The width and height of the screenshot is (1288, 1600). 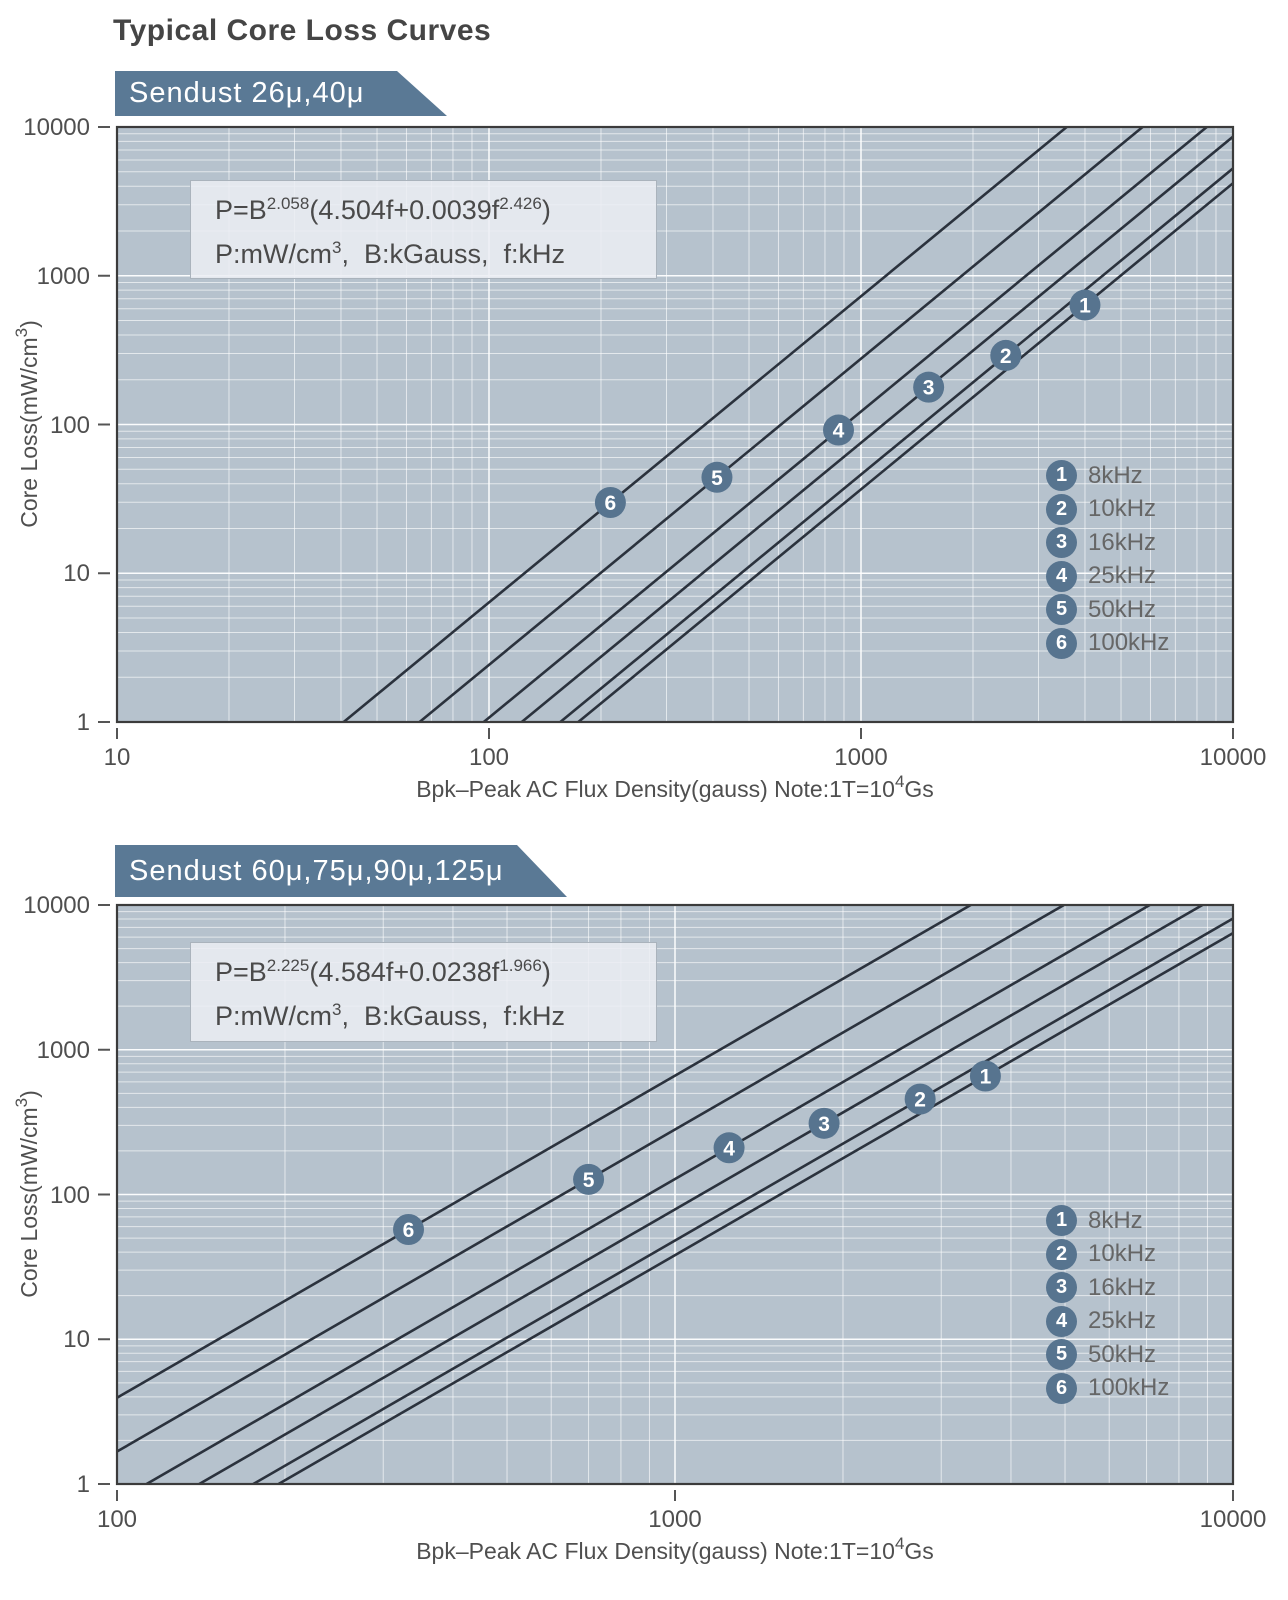 I want to click on x-tick-label: 10, so click(x=117, y=757).